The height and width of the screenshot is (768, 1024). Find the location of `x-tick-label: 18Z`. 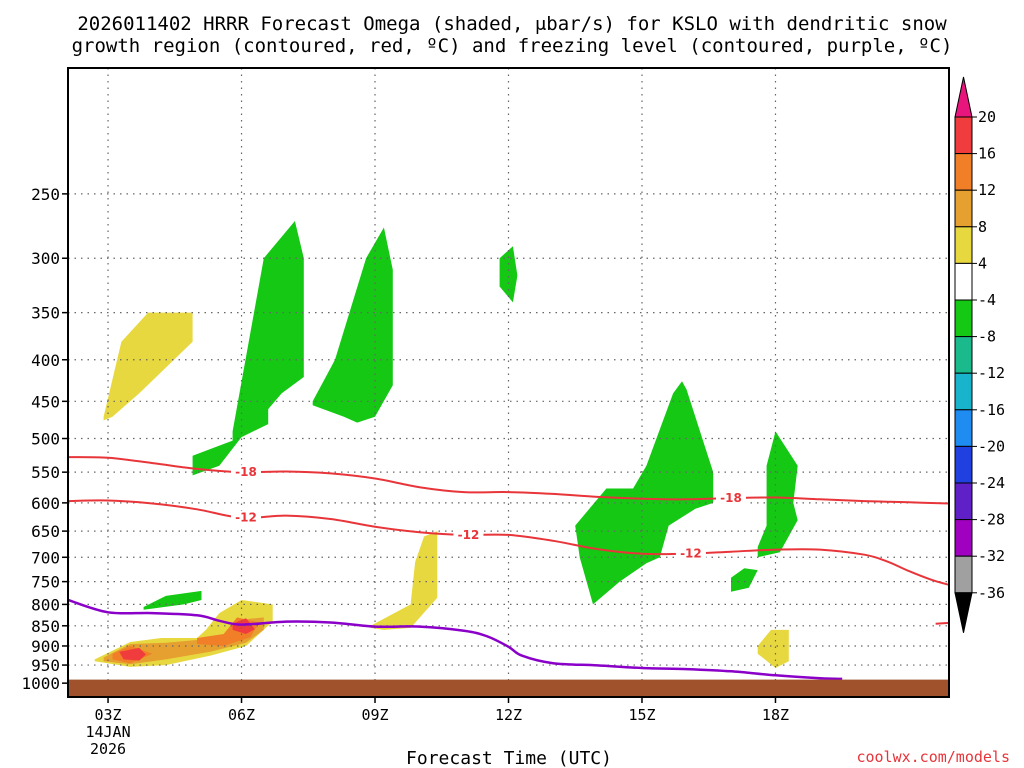

x-tick-label: 18Z is located at coordinates (775, 715).